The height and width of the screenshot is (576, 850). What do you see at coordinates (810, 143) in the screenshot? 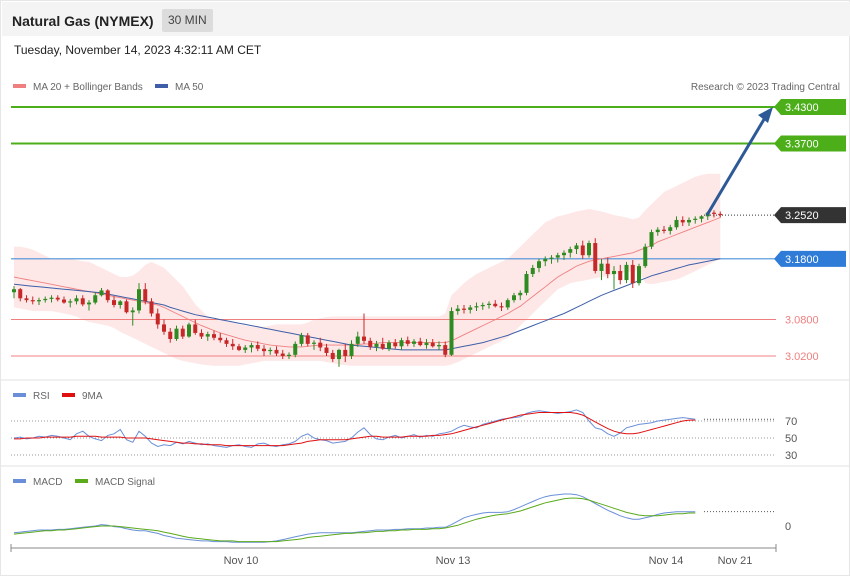
I see `level-tag` at bounding box center [810, 143].